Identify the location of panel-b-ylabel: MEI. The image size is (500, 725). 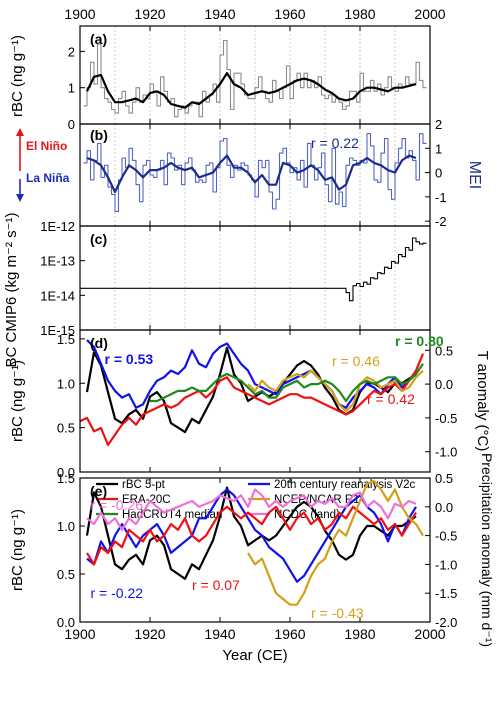
(474, 175).